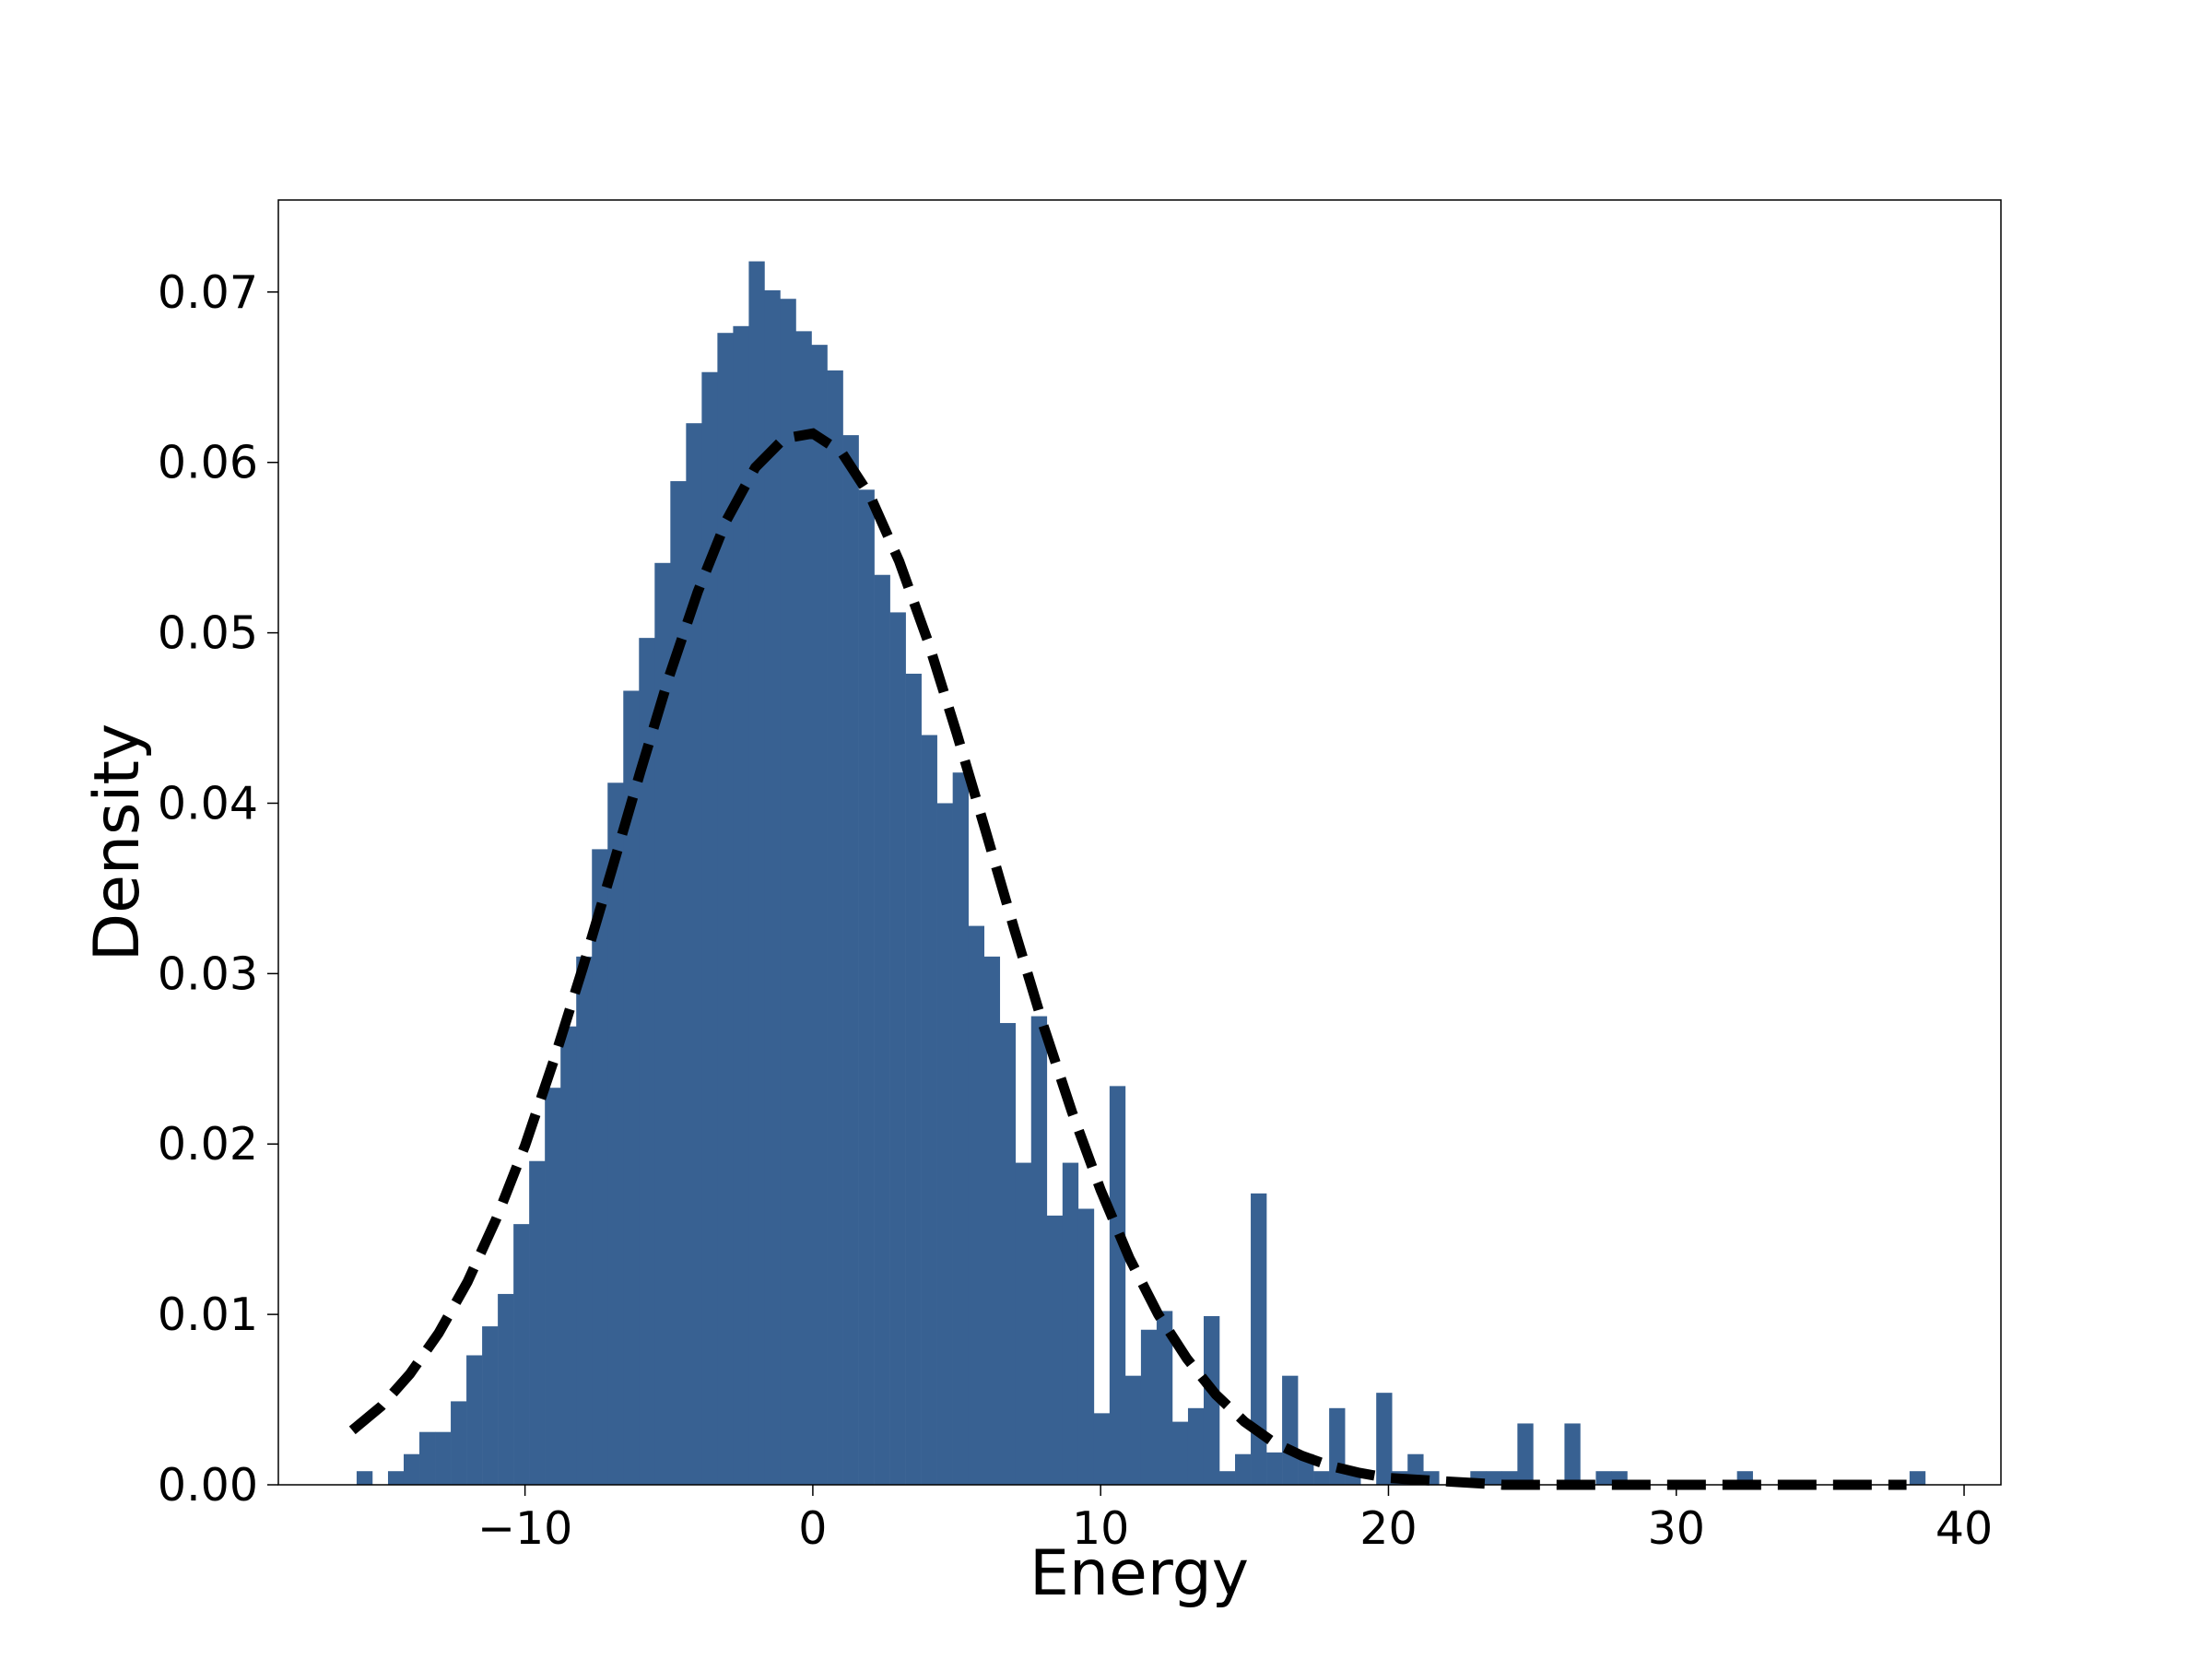 This screenshot has height=1659, width=2212. I want to click on x-tick-label: 20, so click(1388, 1528).